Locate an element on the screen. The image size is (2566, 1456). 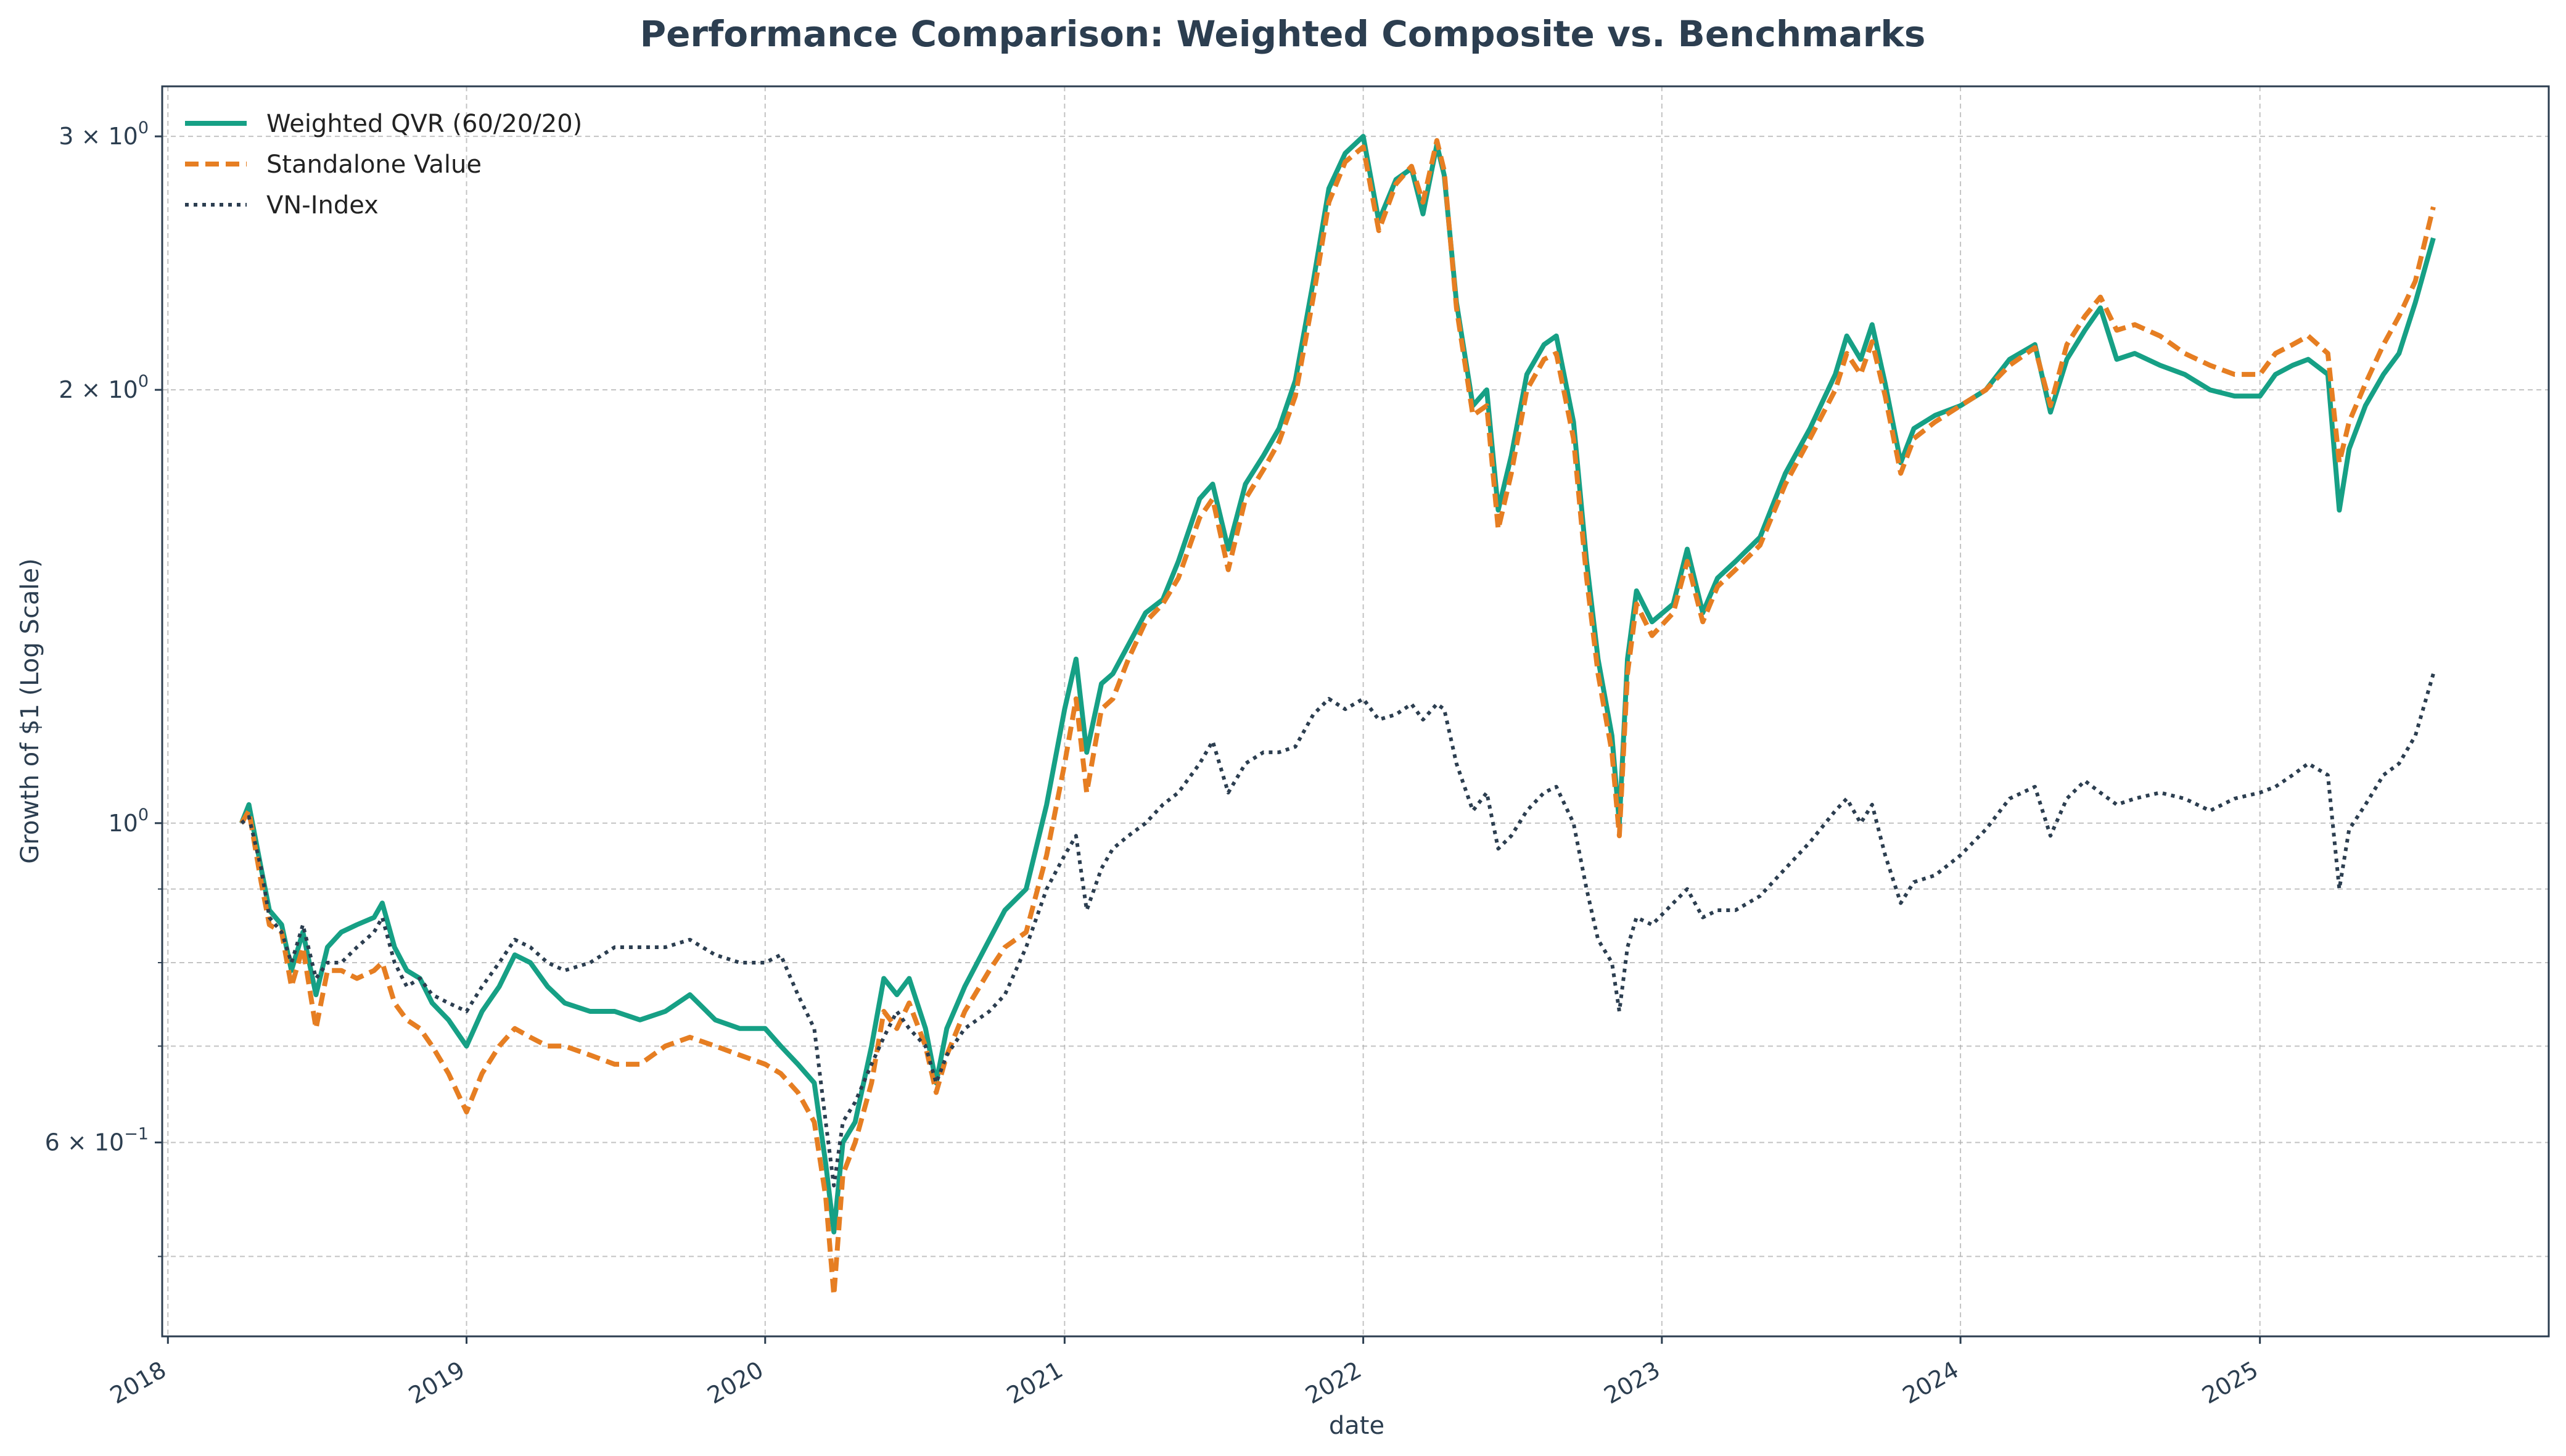
y-tick-label-0: 6 × 10⁻¹ is located at coordinates (97, 1140).